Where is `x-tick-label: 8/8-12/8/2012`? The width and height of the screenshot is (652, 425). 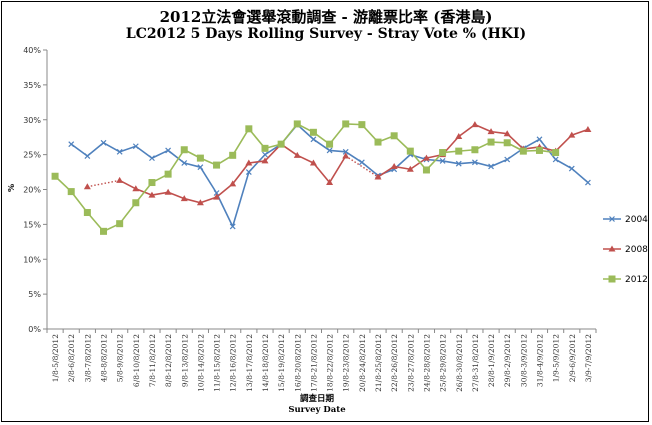 x-tick-label: 8/8-12/8/2012 is located at coordinates (168, 360).